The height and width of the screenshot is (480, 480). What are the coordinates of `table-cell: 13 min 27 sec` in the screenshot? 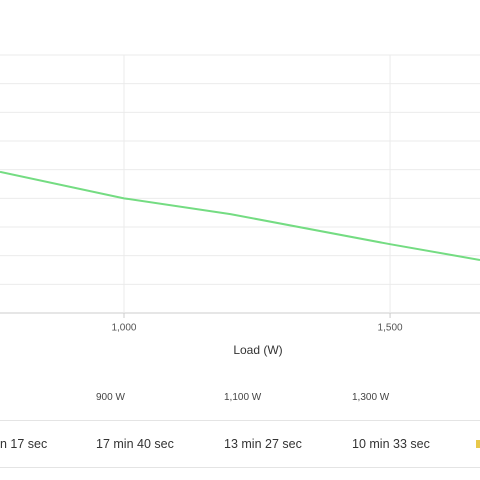 It's located at (263, 444).